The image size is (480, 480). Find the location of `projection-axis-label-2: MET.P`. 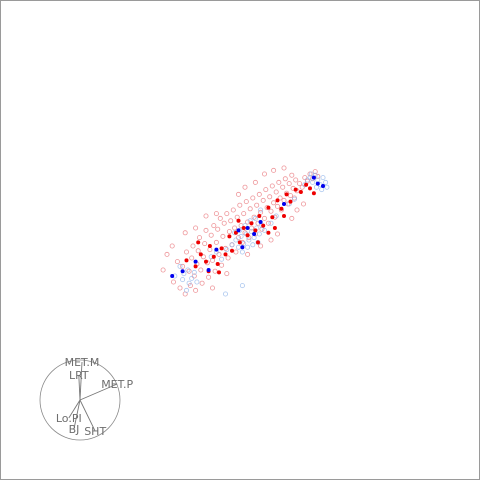

projection-axis-label-2: MET.P is located at coordinates (117, 384).